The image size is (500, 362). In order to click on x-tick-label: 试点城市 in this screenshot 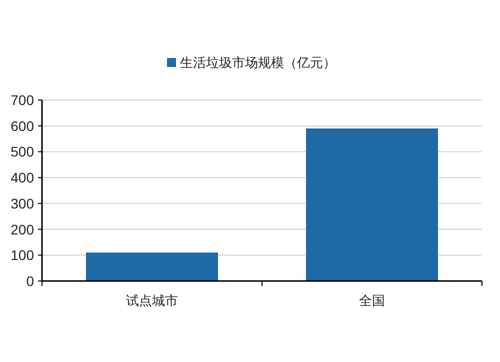, I will do `click(152, 300)`.